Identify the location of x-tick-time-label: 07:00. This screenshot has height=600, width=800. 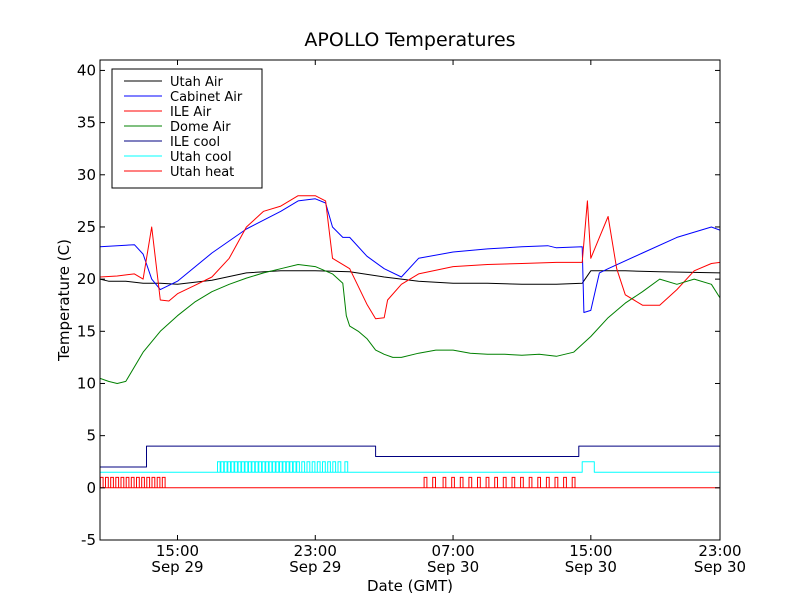
(452, 551).